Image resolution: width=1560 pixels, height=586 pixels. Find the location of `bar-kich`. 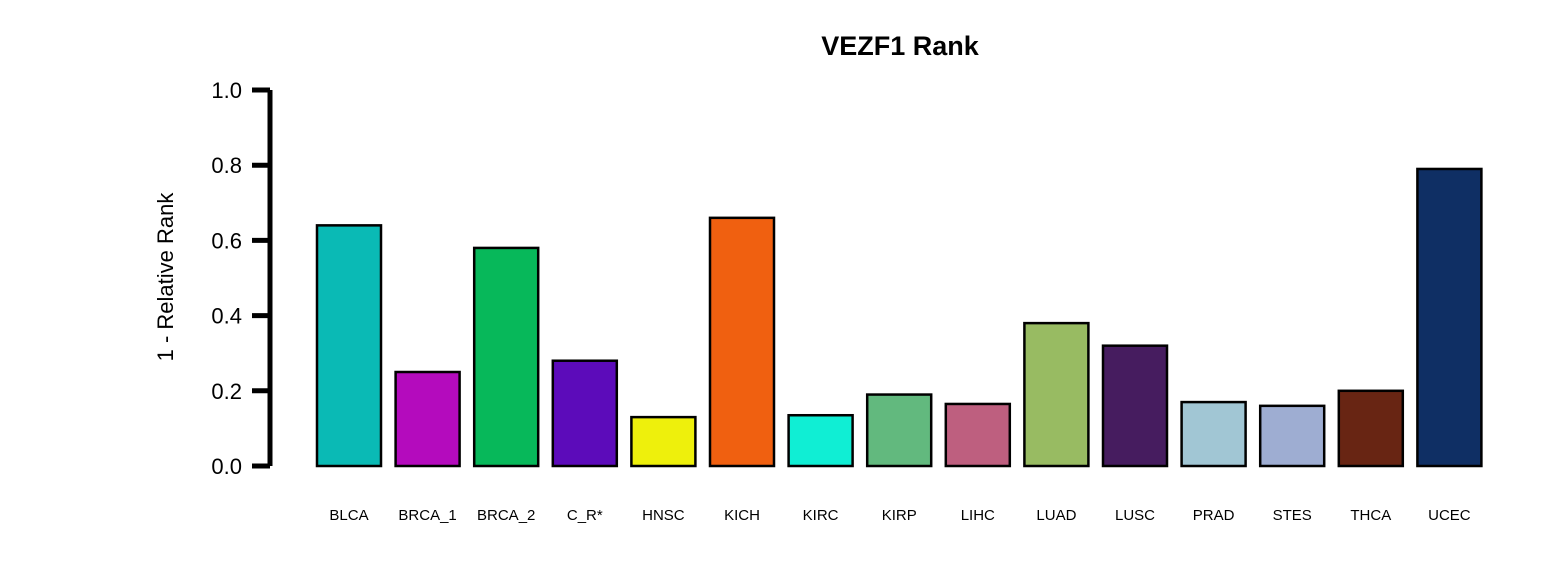

bar-kich is located at coordinates (742, 342).